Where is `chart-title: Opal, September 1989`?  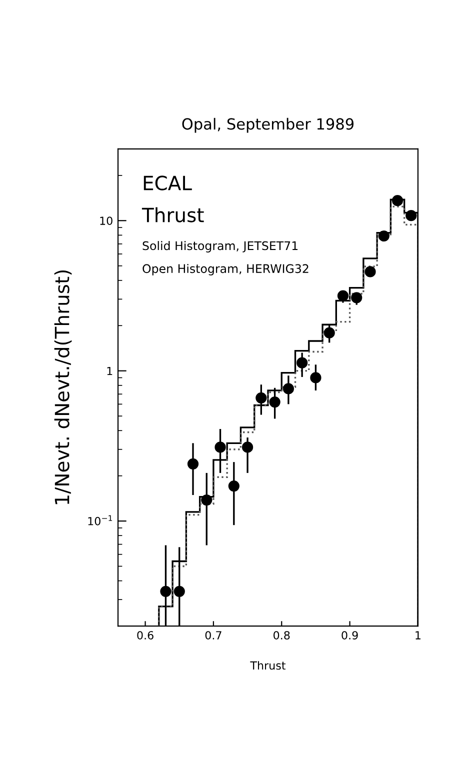 chart-title: Opal, September 1989 is located at coordinates (268, 125).